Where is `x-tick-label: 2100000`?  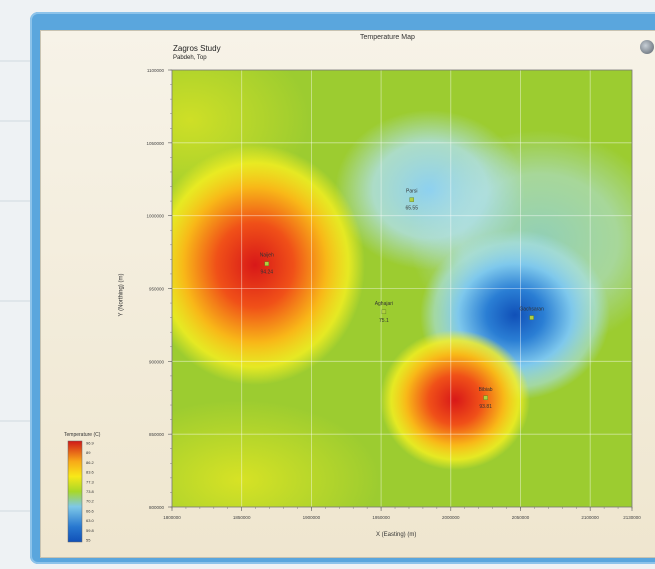 x-tick-label: 2100000 is located at coordinates (590, 517).